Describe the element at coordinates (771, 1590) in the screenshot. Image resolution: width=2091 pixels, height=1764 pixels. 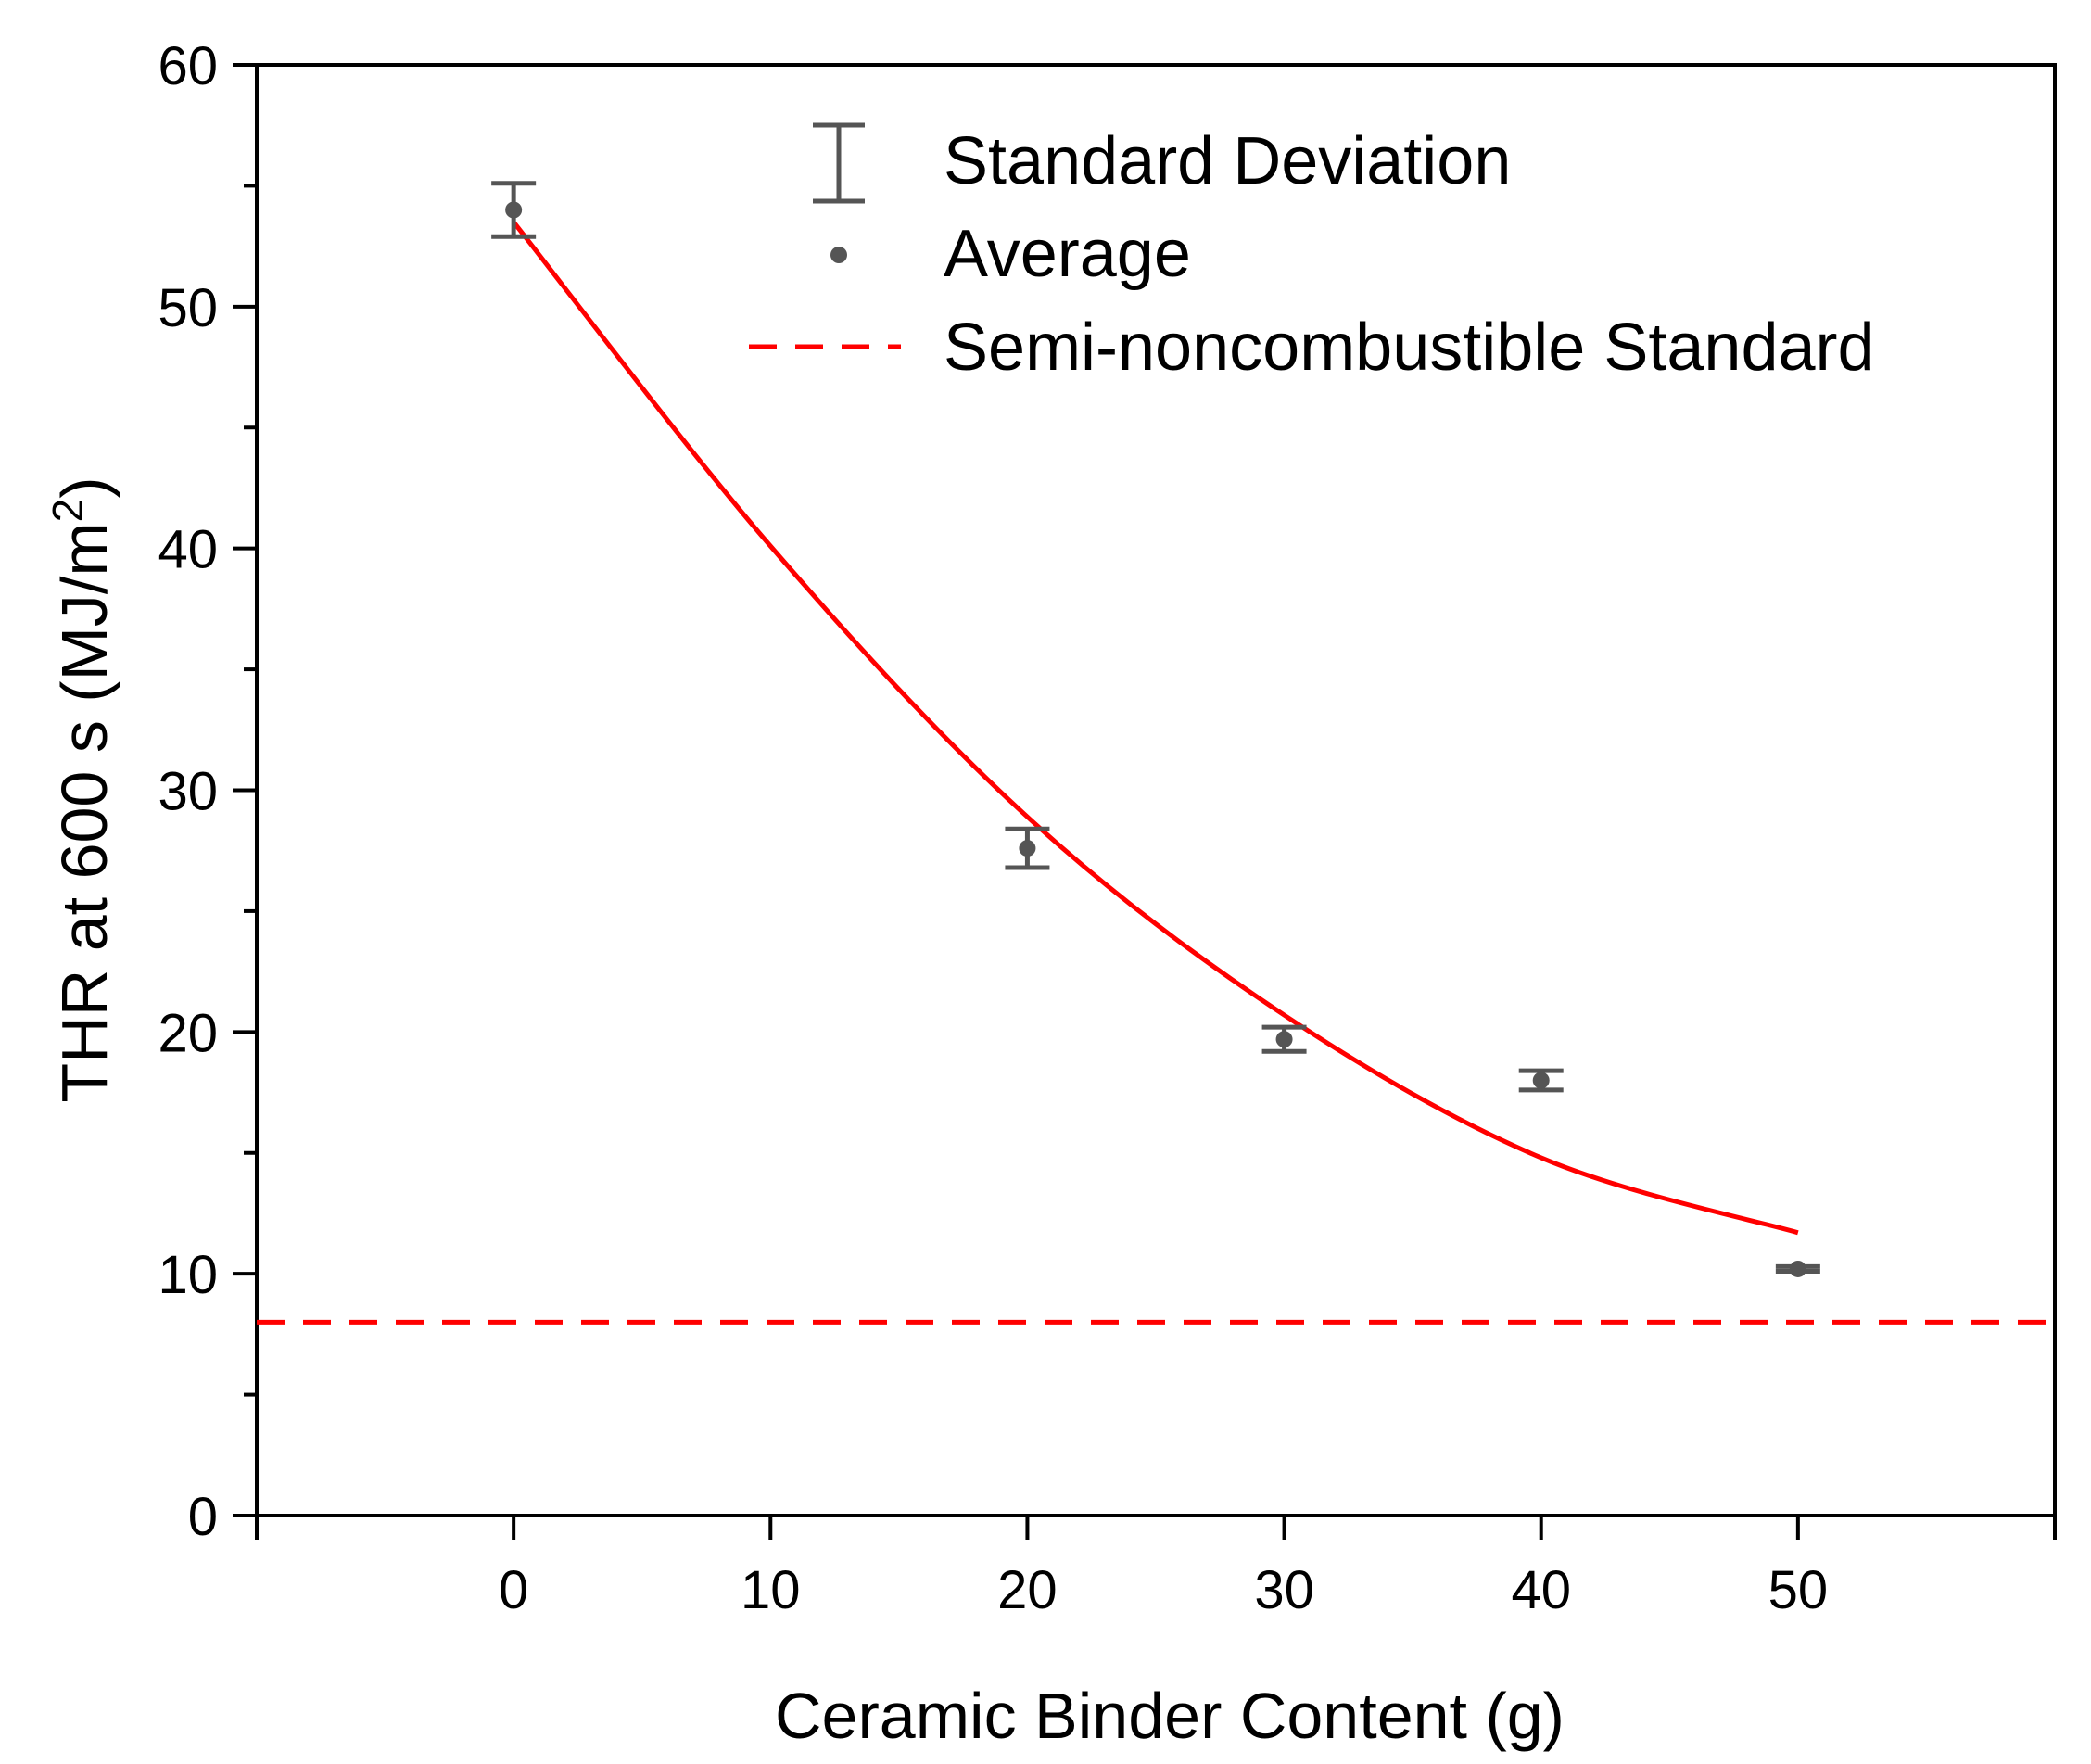
I see `x-tick-label-1: 10` at that location.